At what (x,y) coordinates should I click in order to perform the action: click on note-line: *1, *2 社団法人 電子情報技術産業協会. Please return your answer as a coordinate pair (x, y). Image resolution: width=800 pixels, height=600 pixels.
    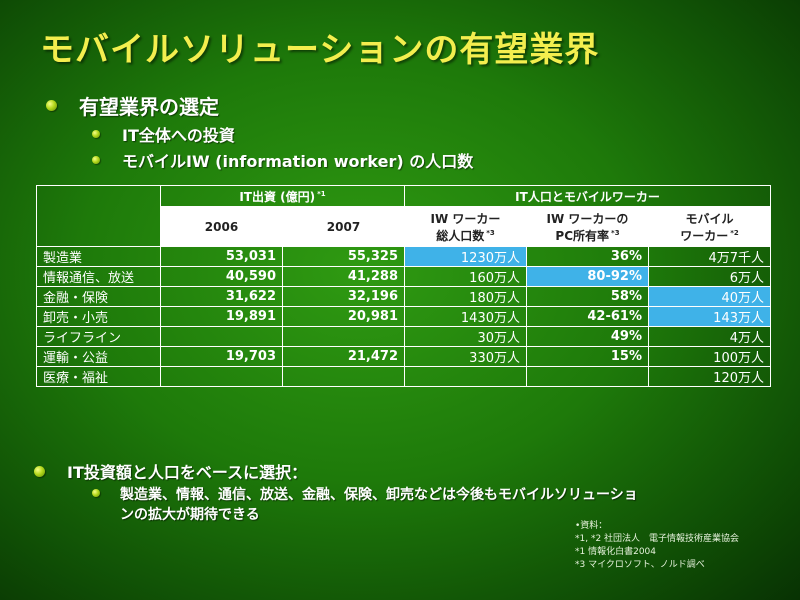
    Looking at the image, I should click on (657, 539).